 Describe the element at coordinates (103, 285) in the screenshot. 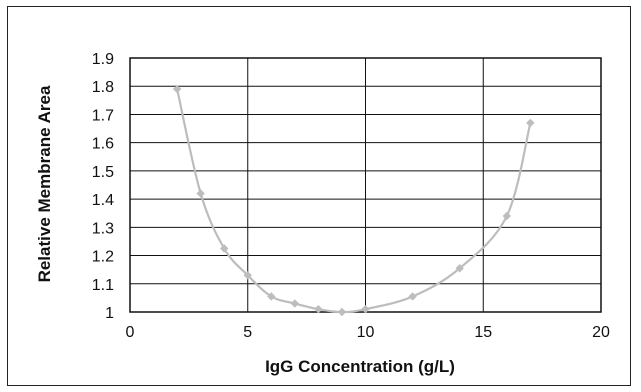

I see `y-tick-label: 1.1` at that location.